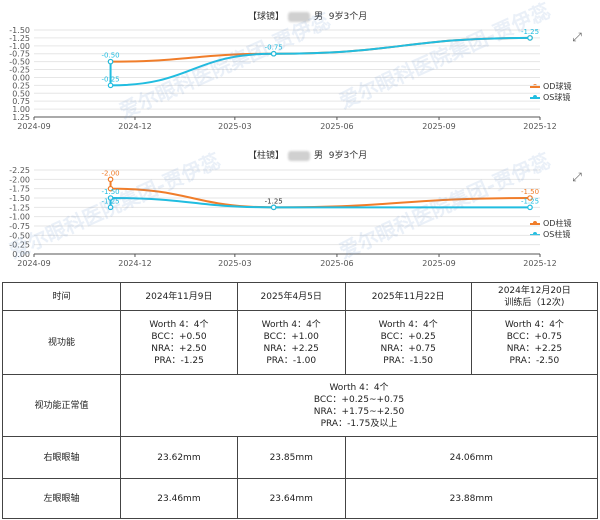  I want to click on training-note: 训练后（12次), so click(534, 302).